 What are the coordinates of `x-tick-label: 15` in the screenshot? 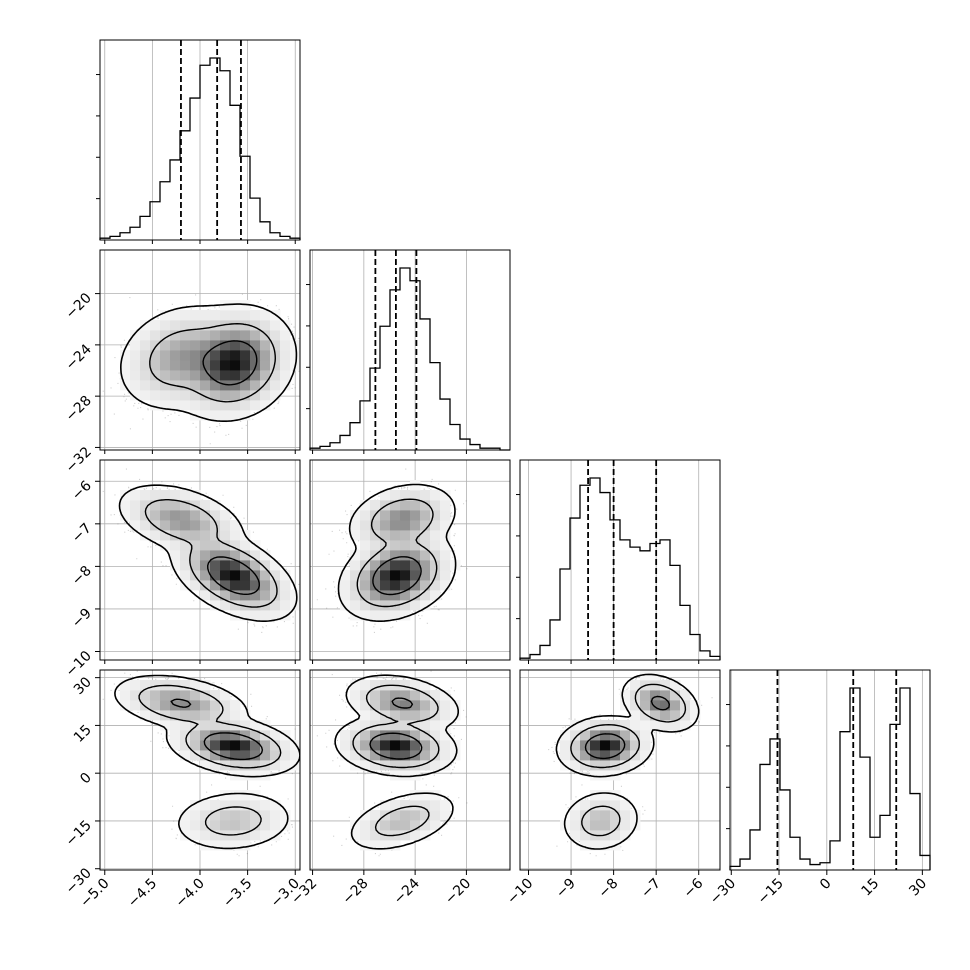 It's located at (870, 888).